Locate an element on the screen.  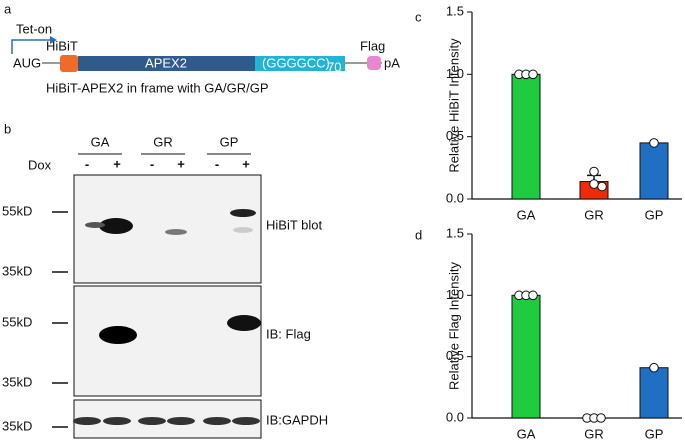
tag2: Flag is located at coordinates (372, 45).